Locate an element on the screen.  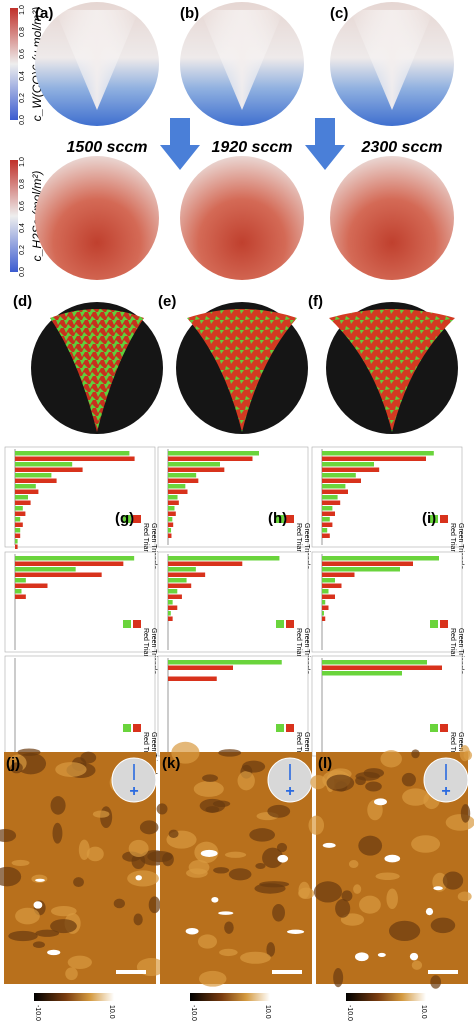
panel-label: (a) is located at coordinates (44, 13).